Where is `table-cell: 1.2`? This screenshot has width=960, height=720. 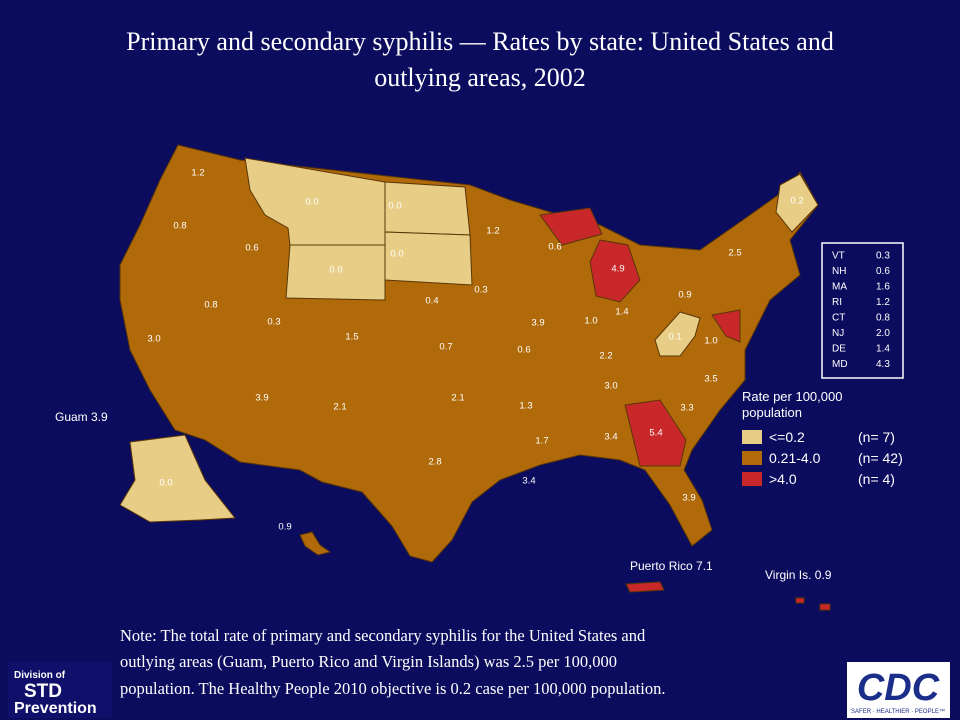
table-cell: 1.2 is located at coordinates (883, 302).